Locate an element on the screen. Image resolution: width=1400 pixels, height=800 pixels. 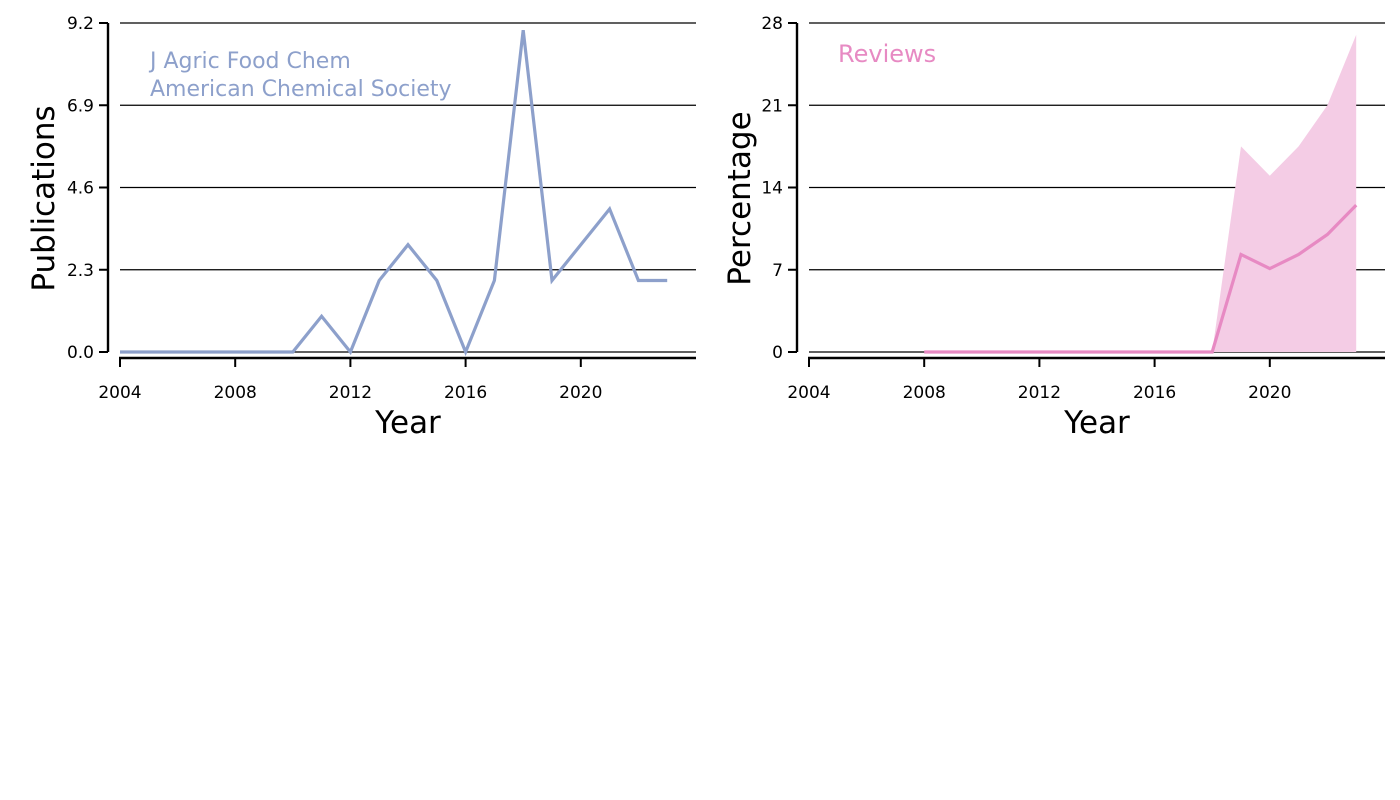
y-axis-label: Publications is located at coordinates (44, 198).